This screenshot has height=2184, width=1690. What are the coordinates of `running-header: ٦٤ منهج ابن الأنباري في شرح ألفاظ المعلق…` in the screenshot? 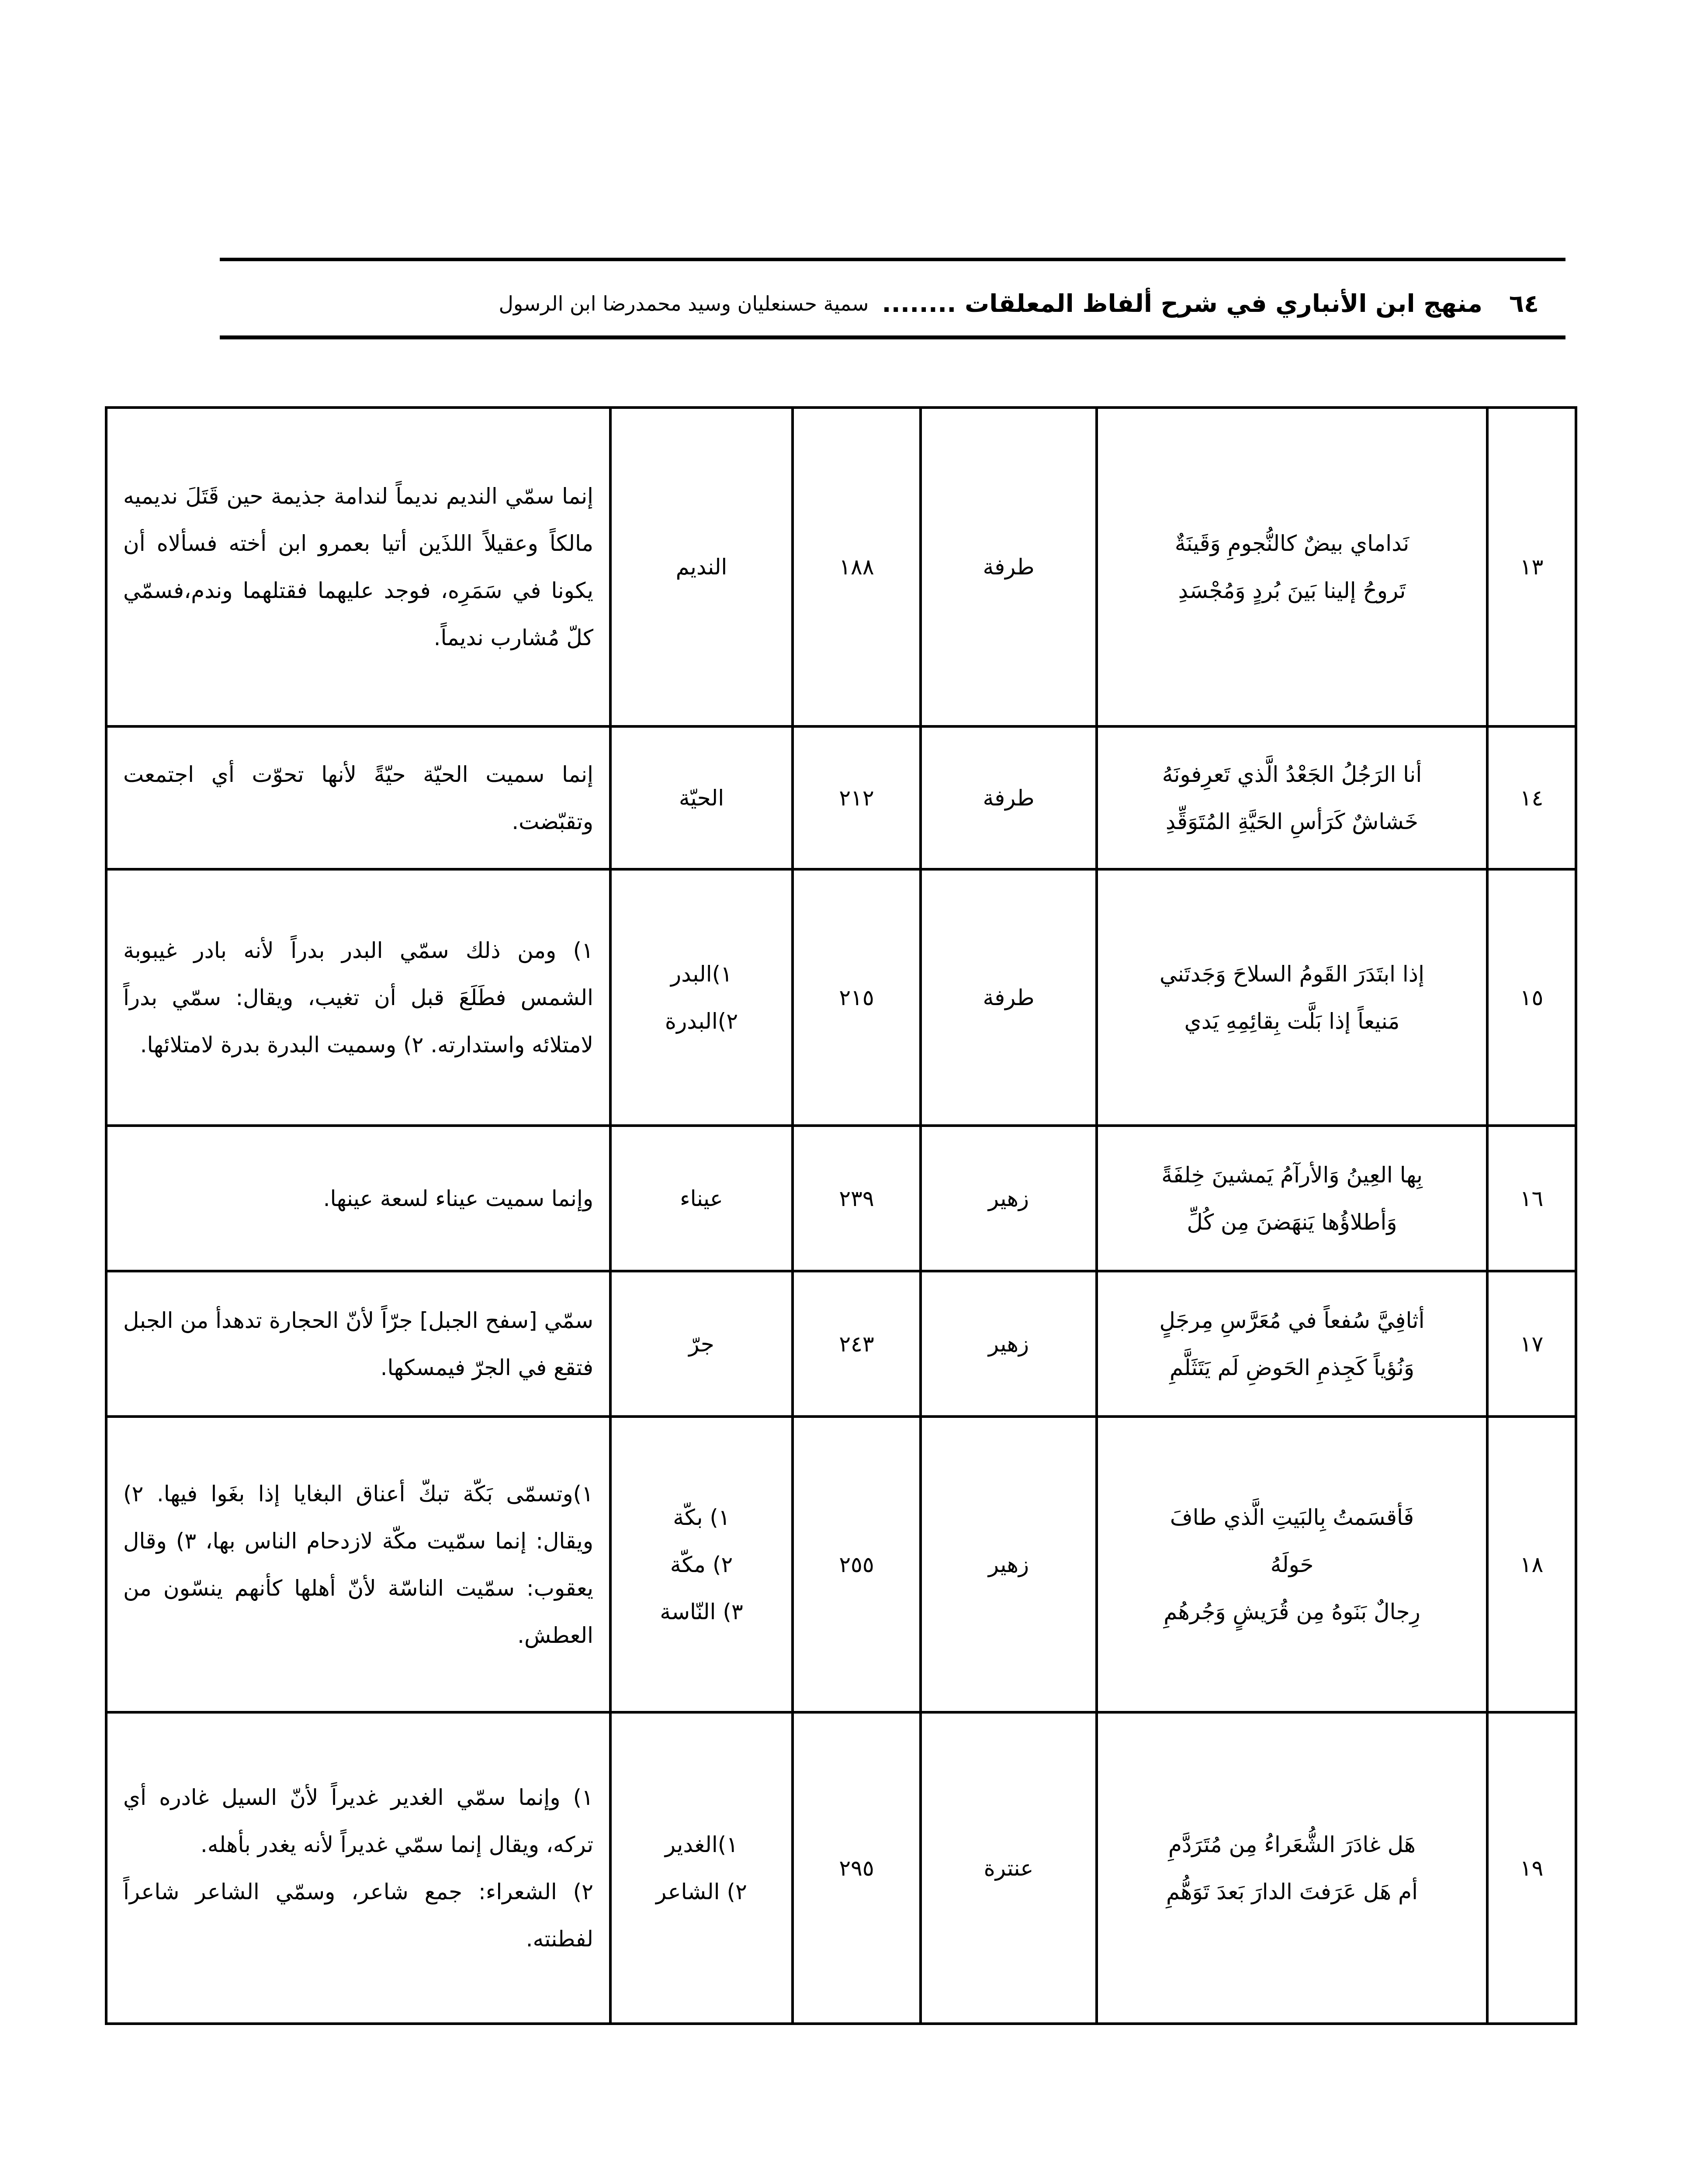 It's located at (892, 303).